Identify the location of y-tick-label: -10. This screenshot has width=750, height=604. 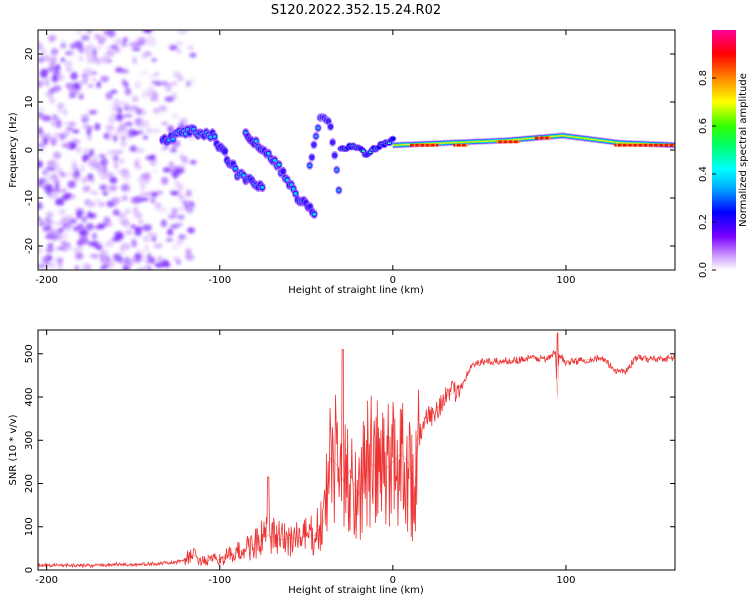
(29, 198).